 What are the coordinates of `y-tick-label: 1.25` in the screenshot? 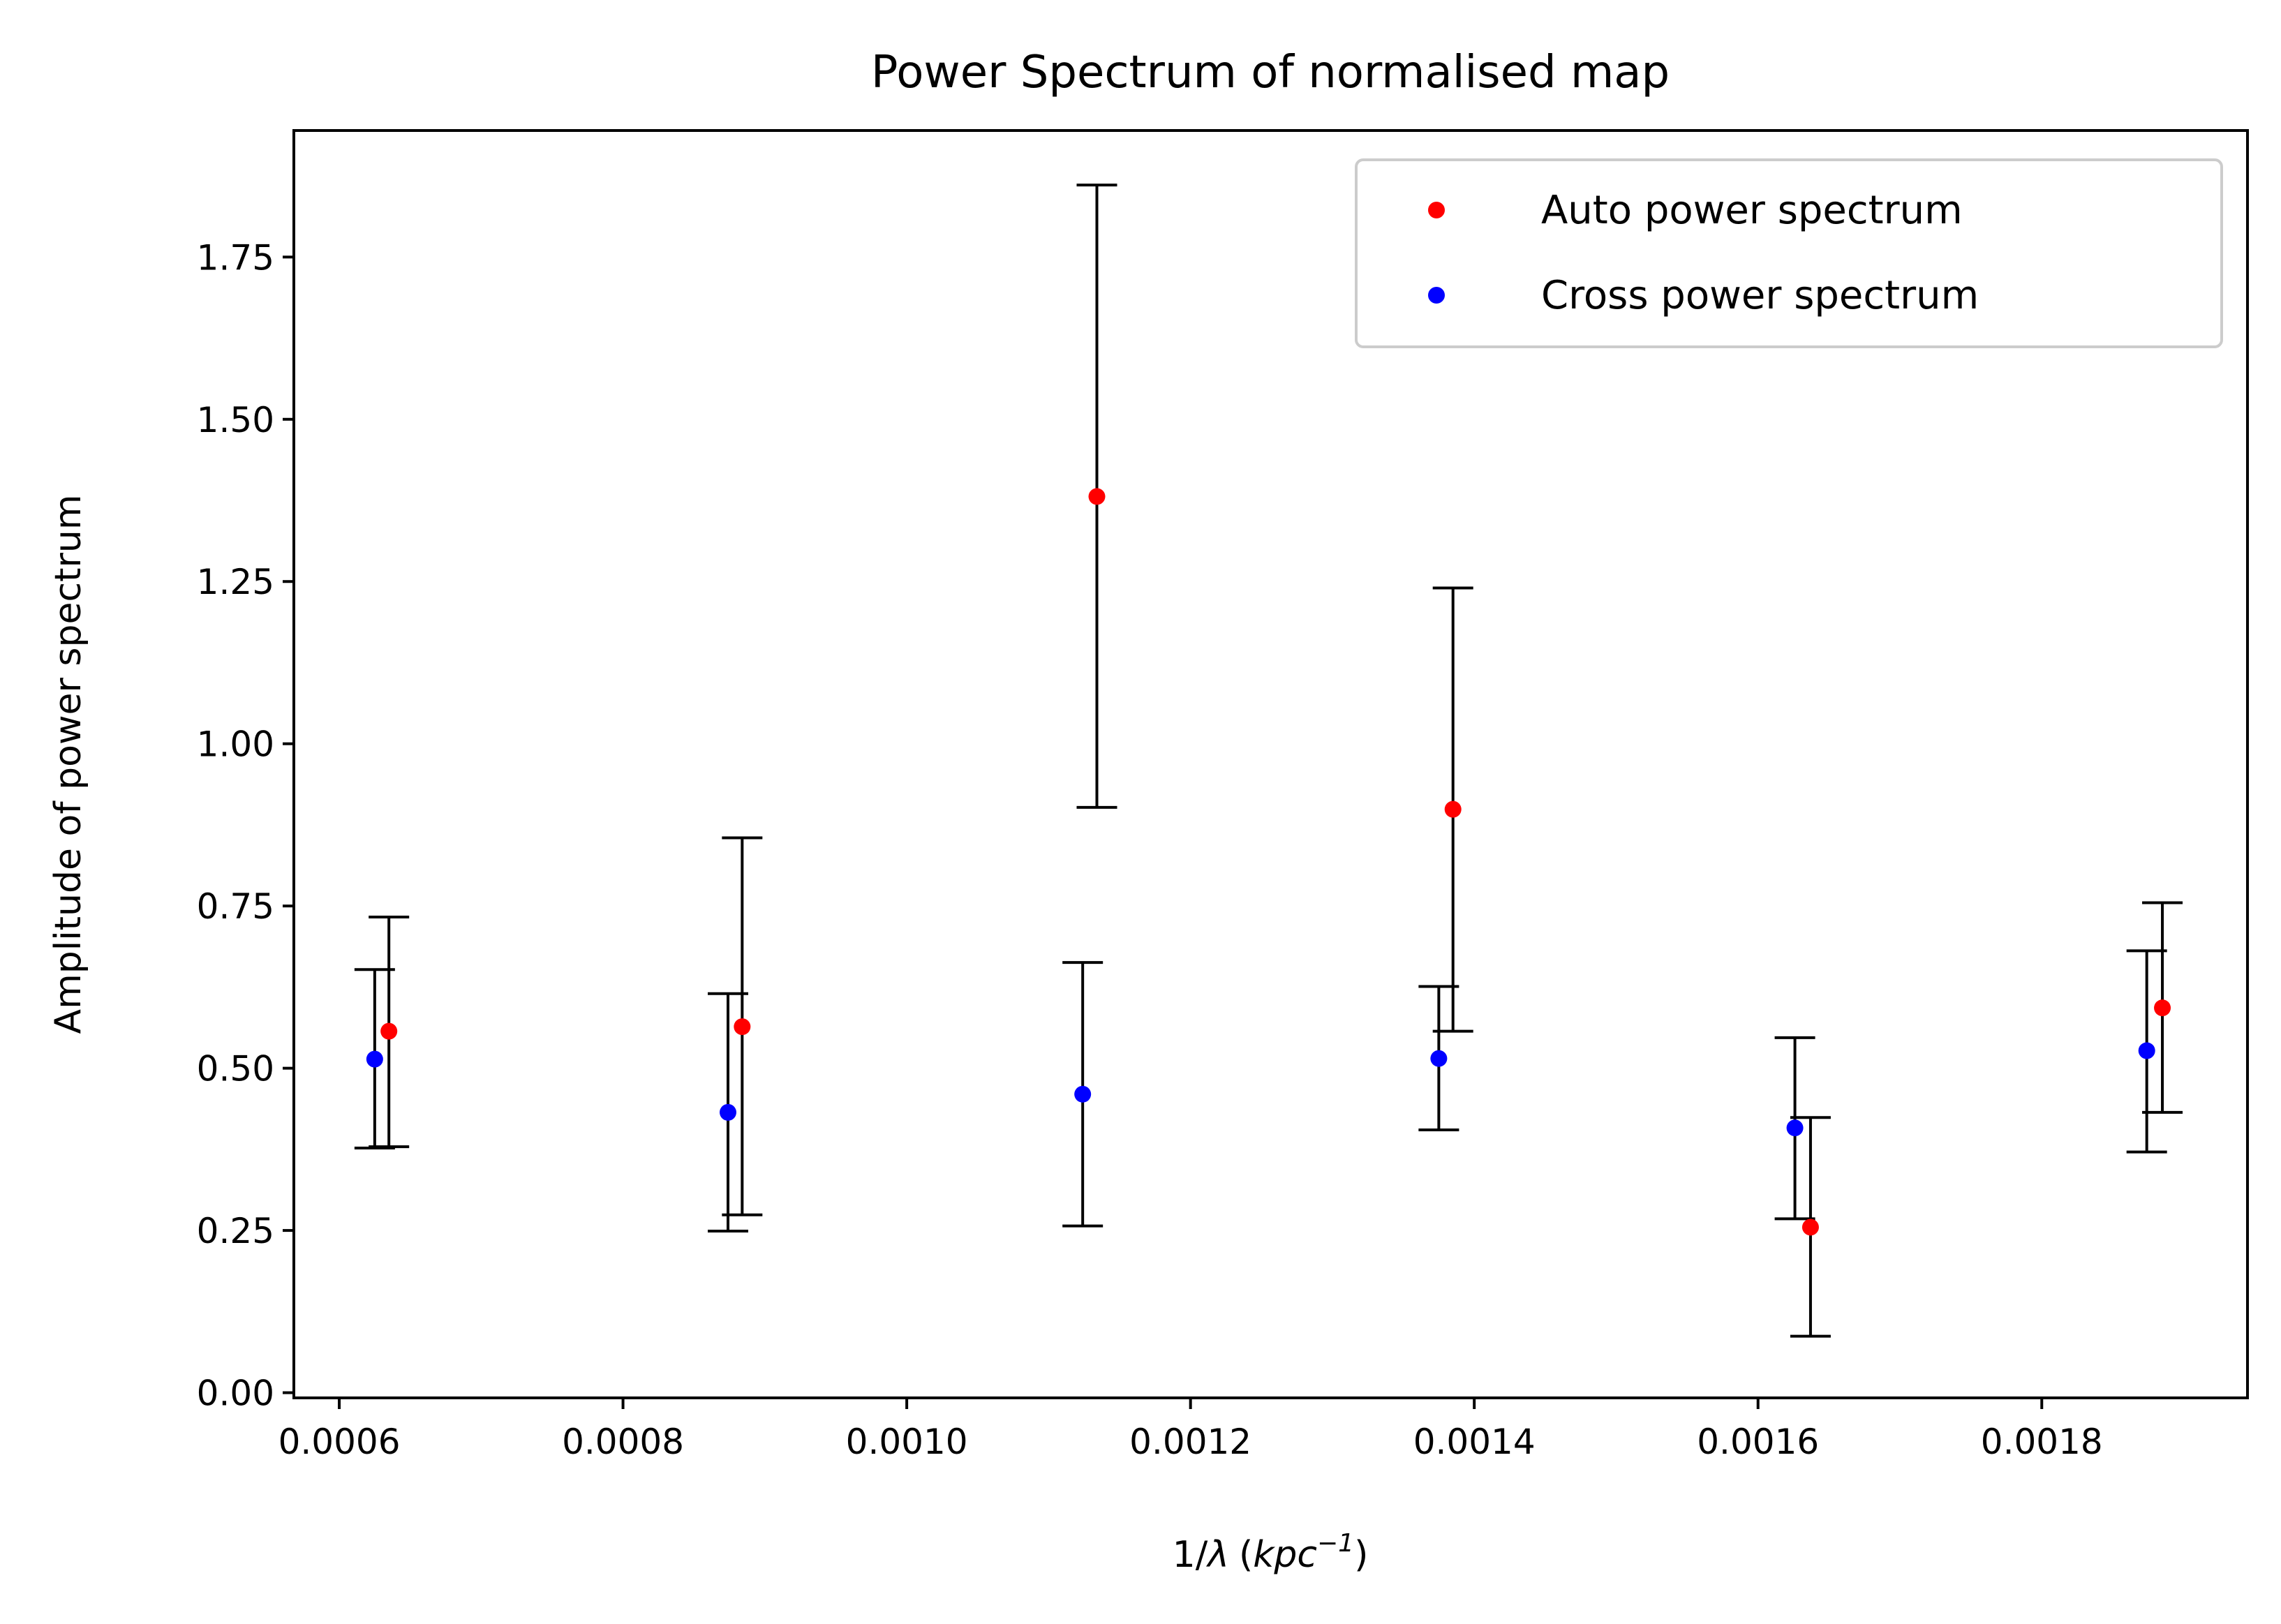 It's located at (235, 582).